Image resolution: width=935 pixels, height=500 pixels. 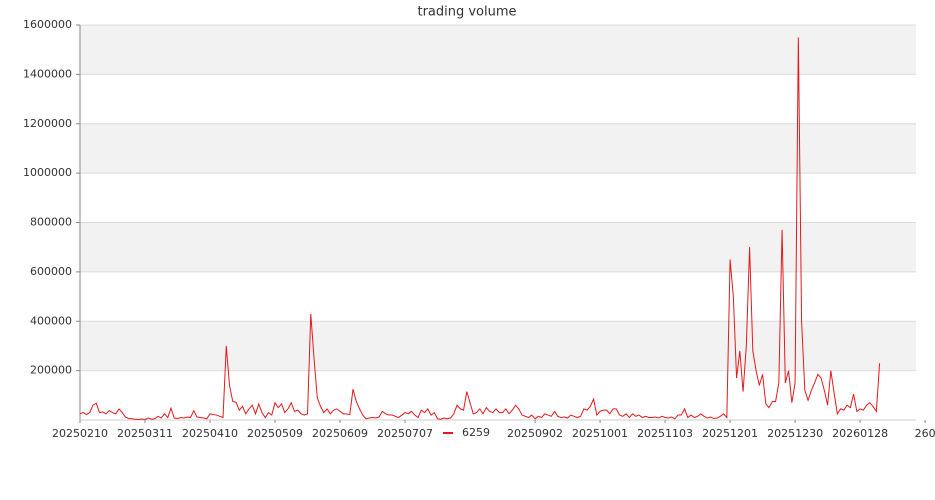 What do you see at coordinates (47, 73) in the screenshot?
I see `y-tick-label: 1400000` at bounding box center [47, 73].